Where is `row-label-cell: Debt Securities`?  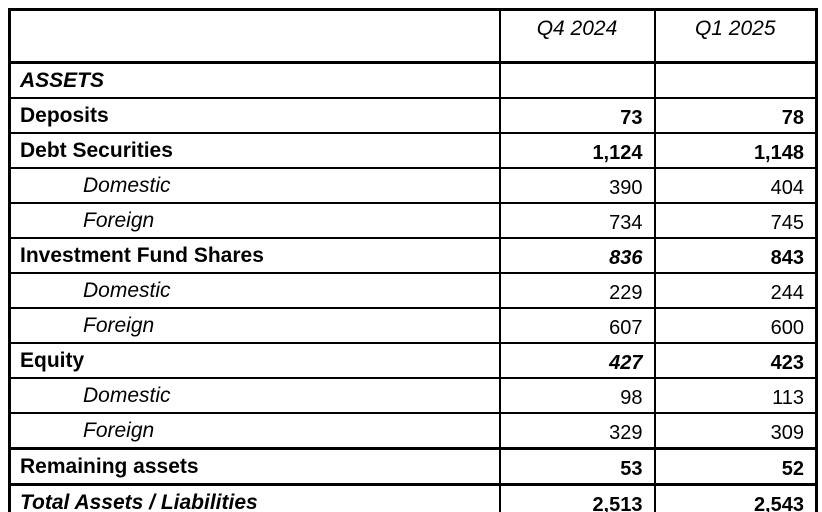
row-label-cell: Debt Securities is located at coordinates (254, 150).